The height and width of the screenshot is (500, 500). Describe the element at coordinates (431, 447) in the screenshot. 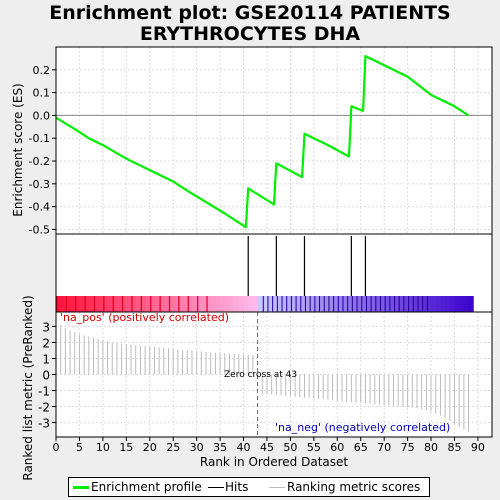

I see `x-tick-label: 80` at that location.